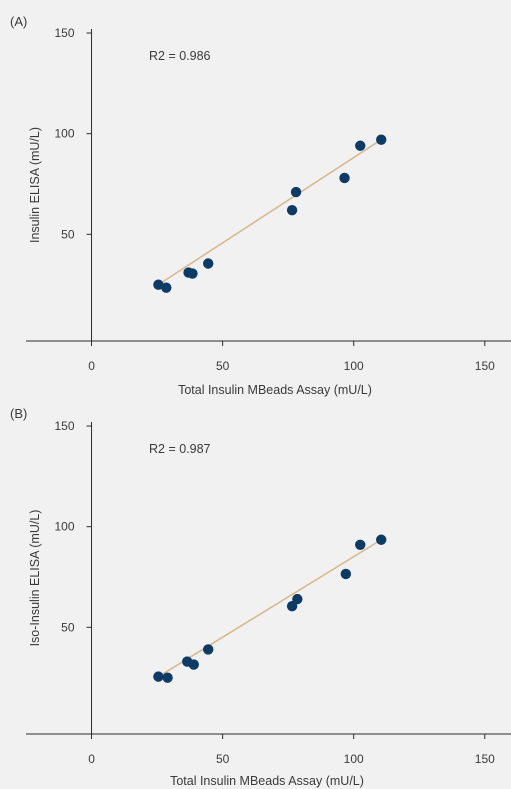 This screenshot has height=789, width=511. I want to click on r-squared-annotation: R2 = 0.987, so click(180, 449).